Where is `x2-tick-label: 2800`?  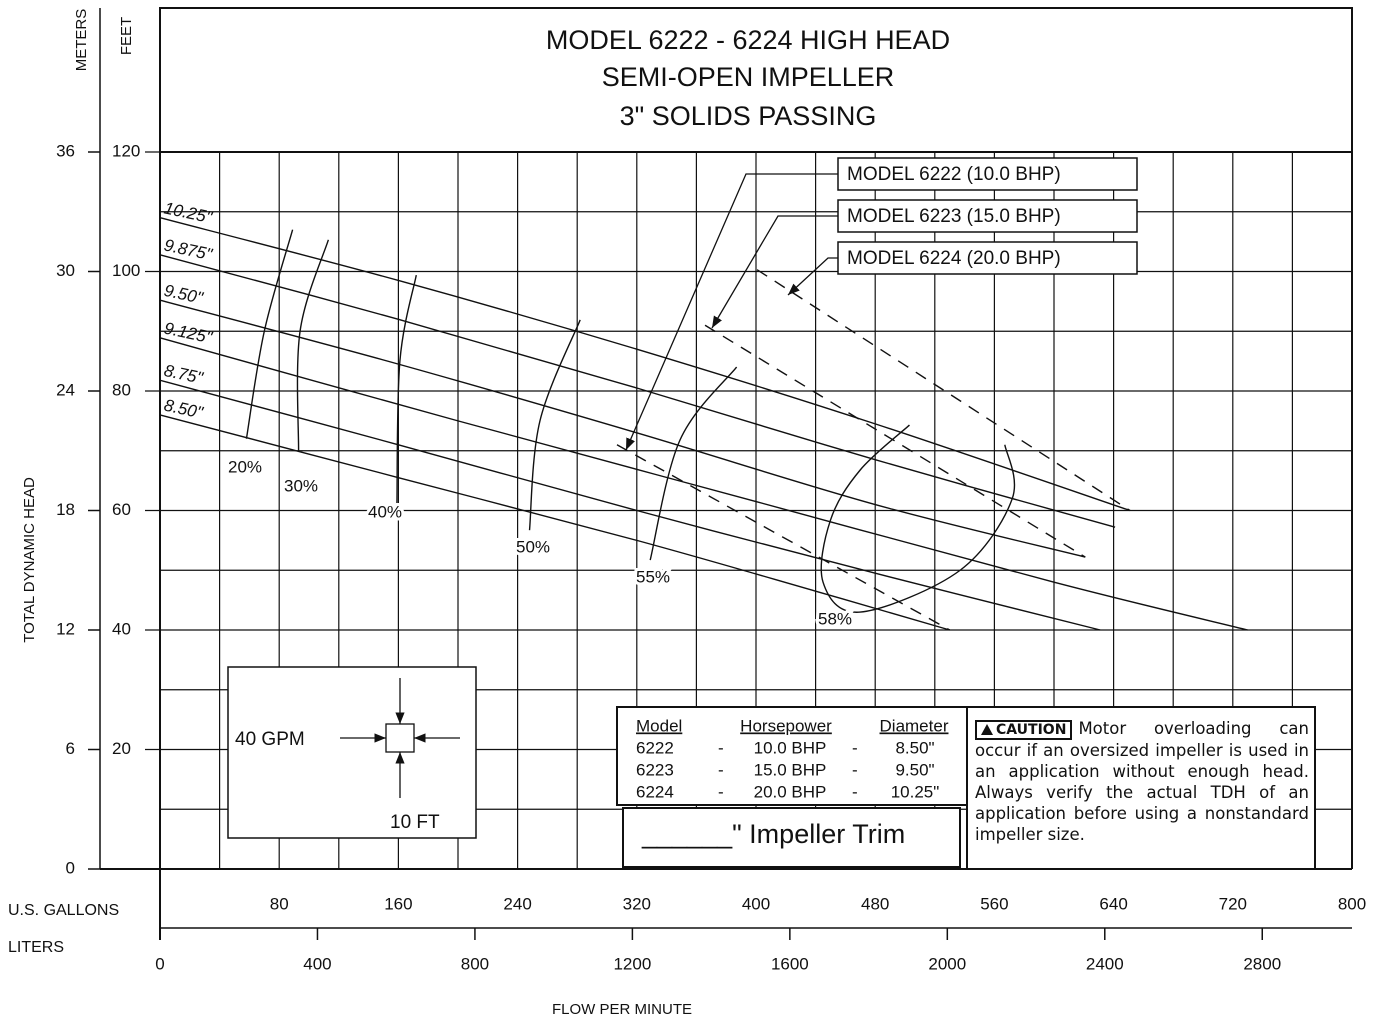 x2-tick-label: 2800 is located at coordinates (1262, 963).